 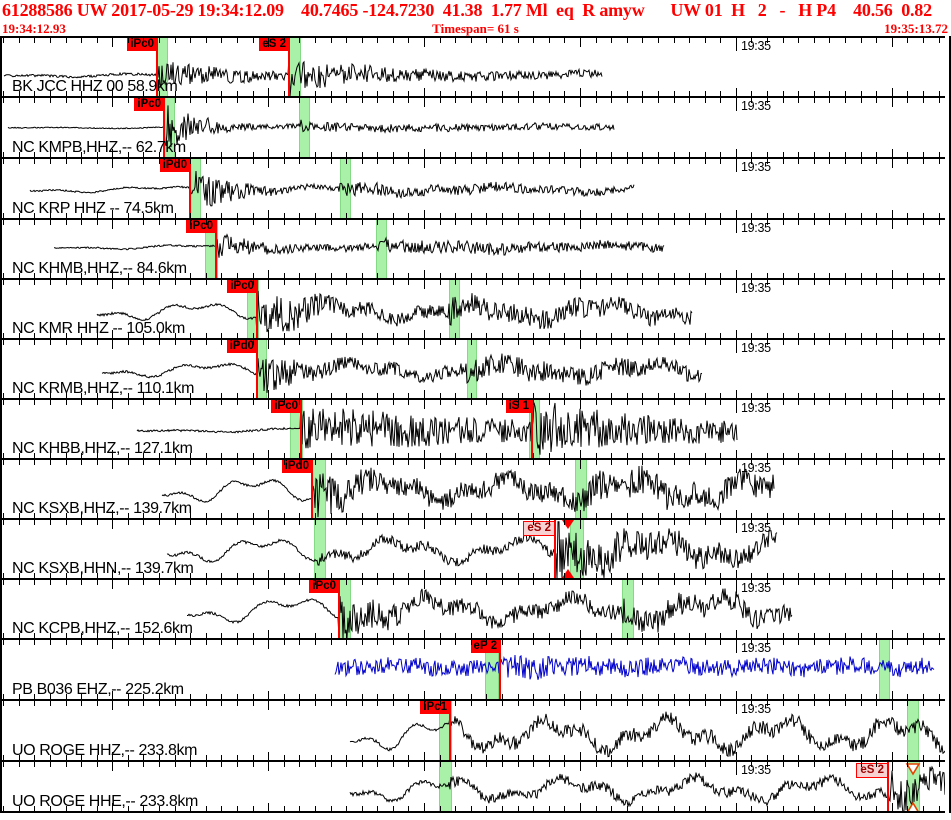 What do you see at coordinates (473, 729) in the screenshot?
I see `trace-row-ROGE: iPc1 19:35 UO ROGE HHZ,-- 233.8km` at bounding box center [473, 729].